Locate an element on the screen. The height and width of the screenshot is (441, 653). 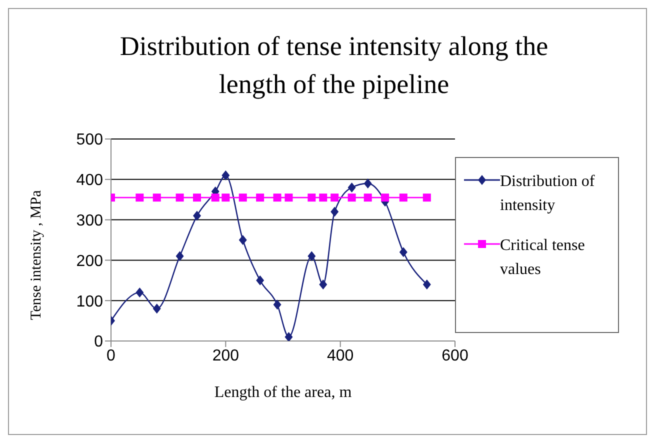
legend-label: Distribution of intensity is located at coordinates (548, 194).